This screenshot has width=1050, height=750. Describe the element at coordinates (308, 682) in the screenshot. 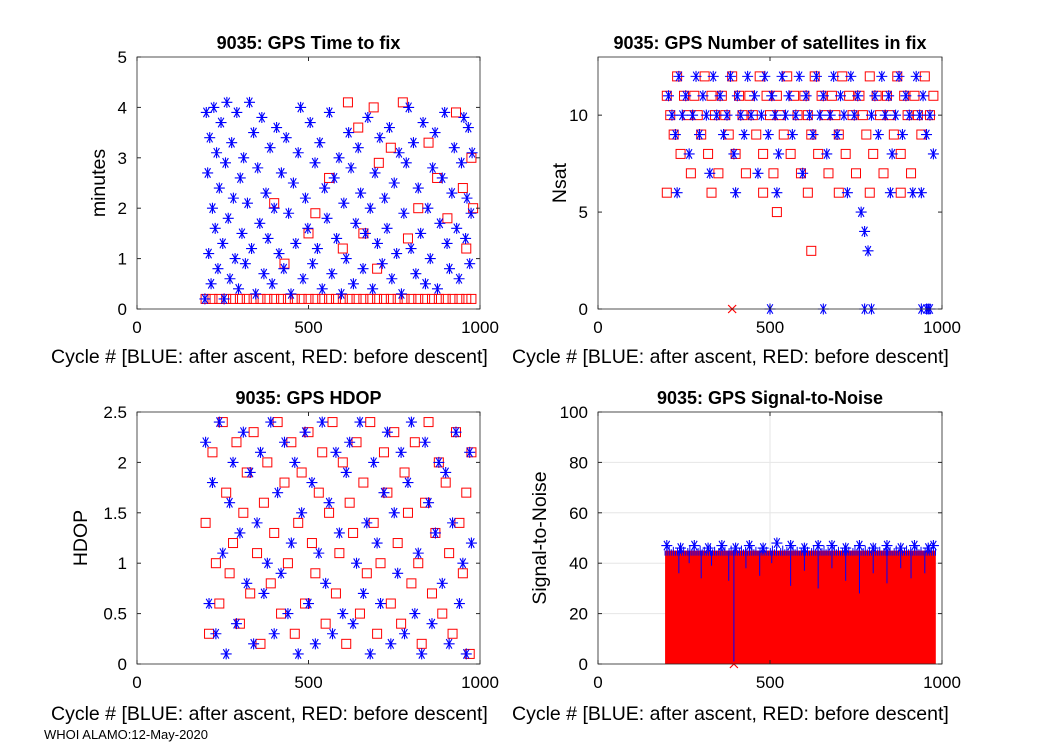

I see `x-tick-label: 500` at that location.